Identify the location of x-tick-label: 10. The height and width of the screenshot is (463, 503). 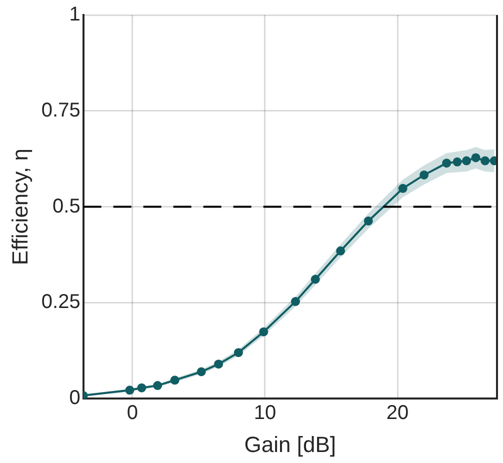
(265, 413).